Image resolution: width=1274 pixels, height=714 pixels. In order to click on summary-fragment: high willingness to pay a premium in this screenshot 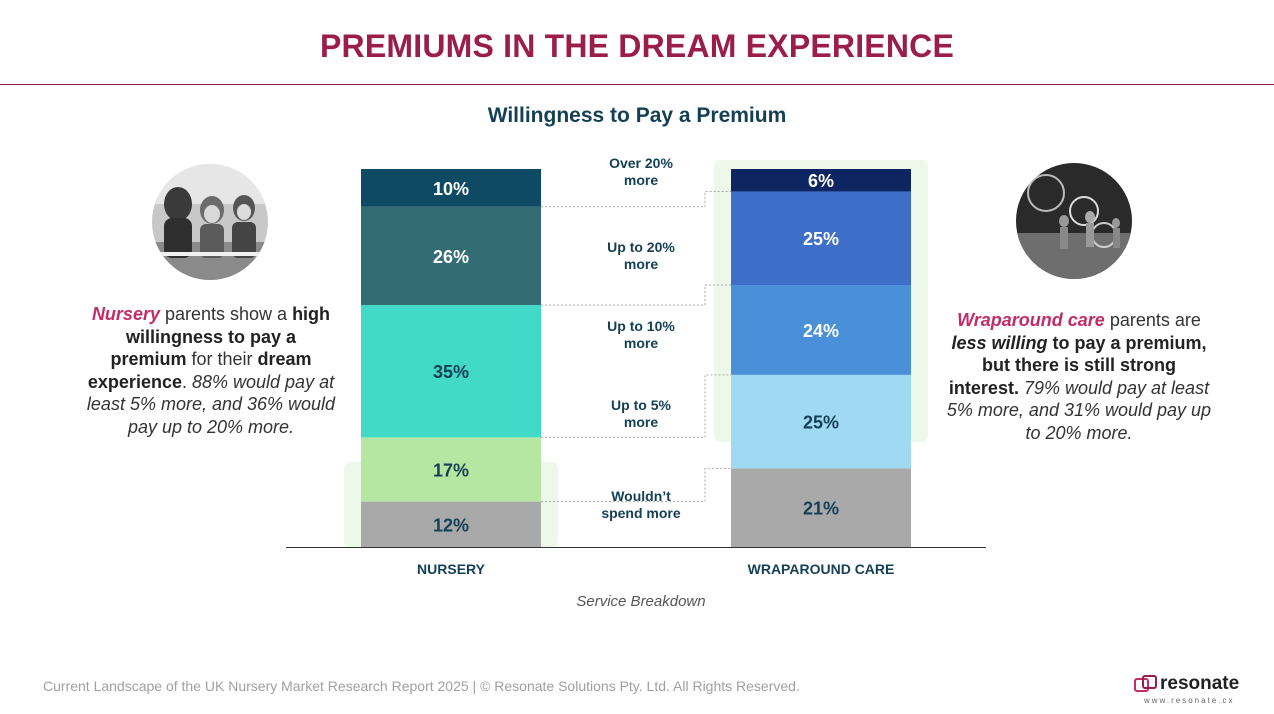, I will do `click(220, 336)`.